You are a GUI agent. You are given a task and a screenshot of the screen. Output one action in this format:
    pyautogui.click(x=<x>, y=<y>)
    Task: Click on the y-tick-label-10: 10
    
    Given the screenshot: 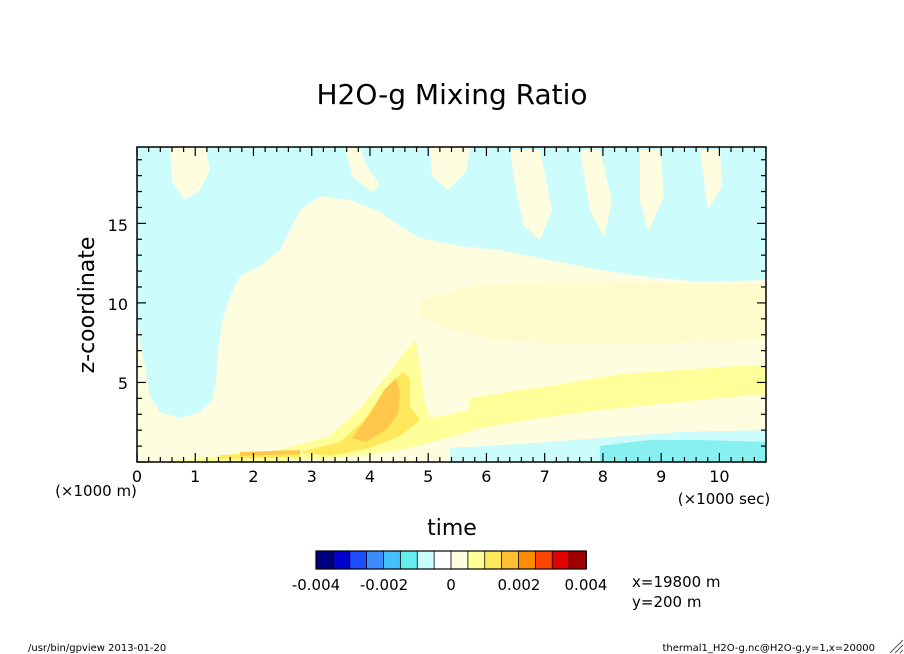 What is the action you would take?
    pyautogui.click(x=118, y=304)
    